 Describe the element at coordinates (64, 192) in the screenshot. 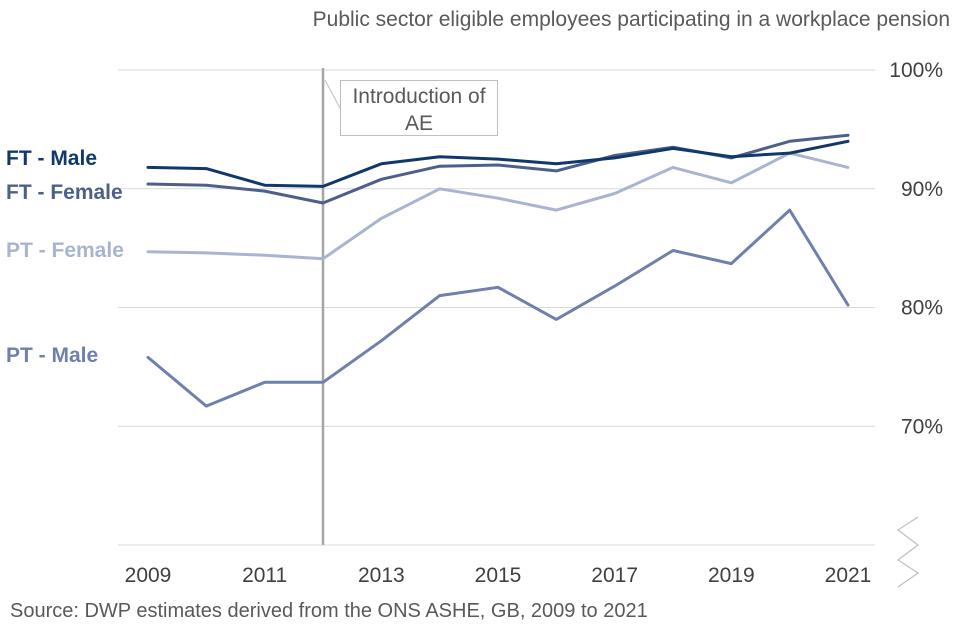

I see `series-label-ft-female: FT - Female` at that location.